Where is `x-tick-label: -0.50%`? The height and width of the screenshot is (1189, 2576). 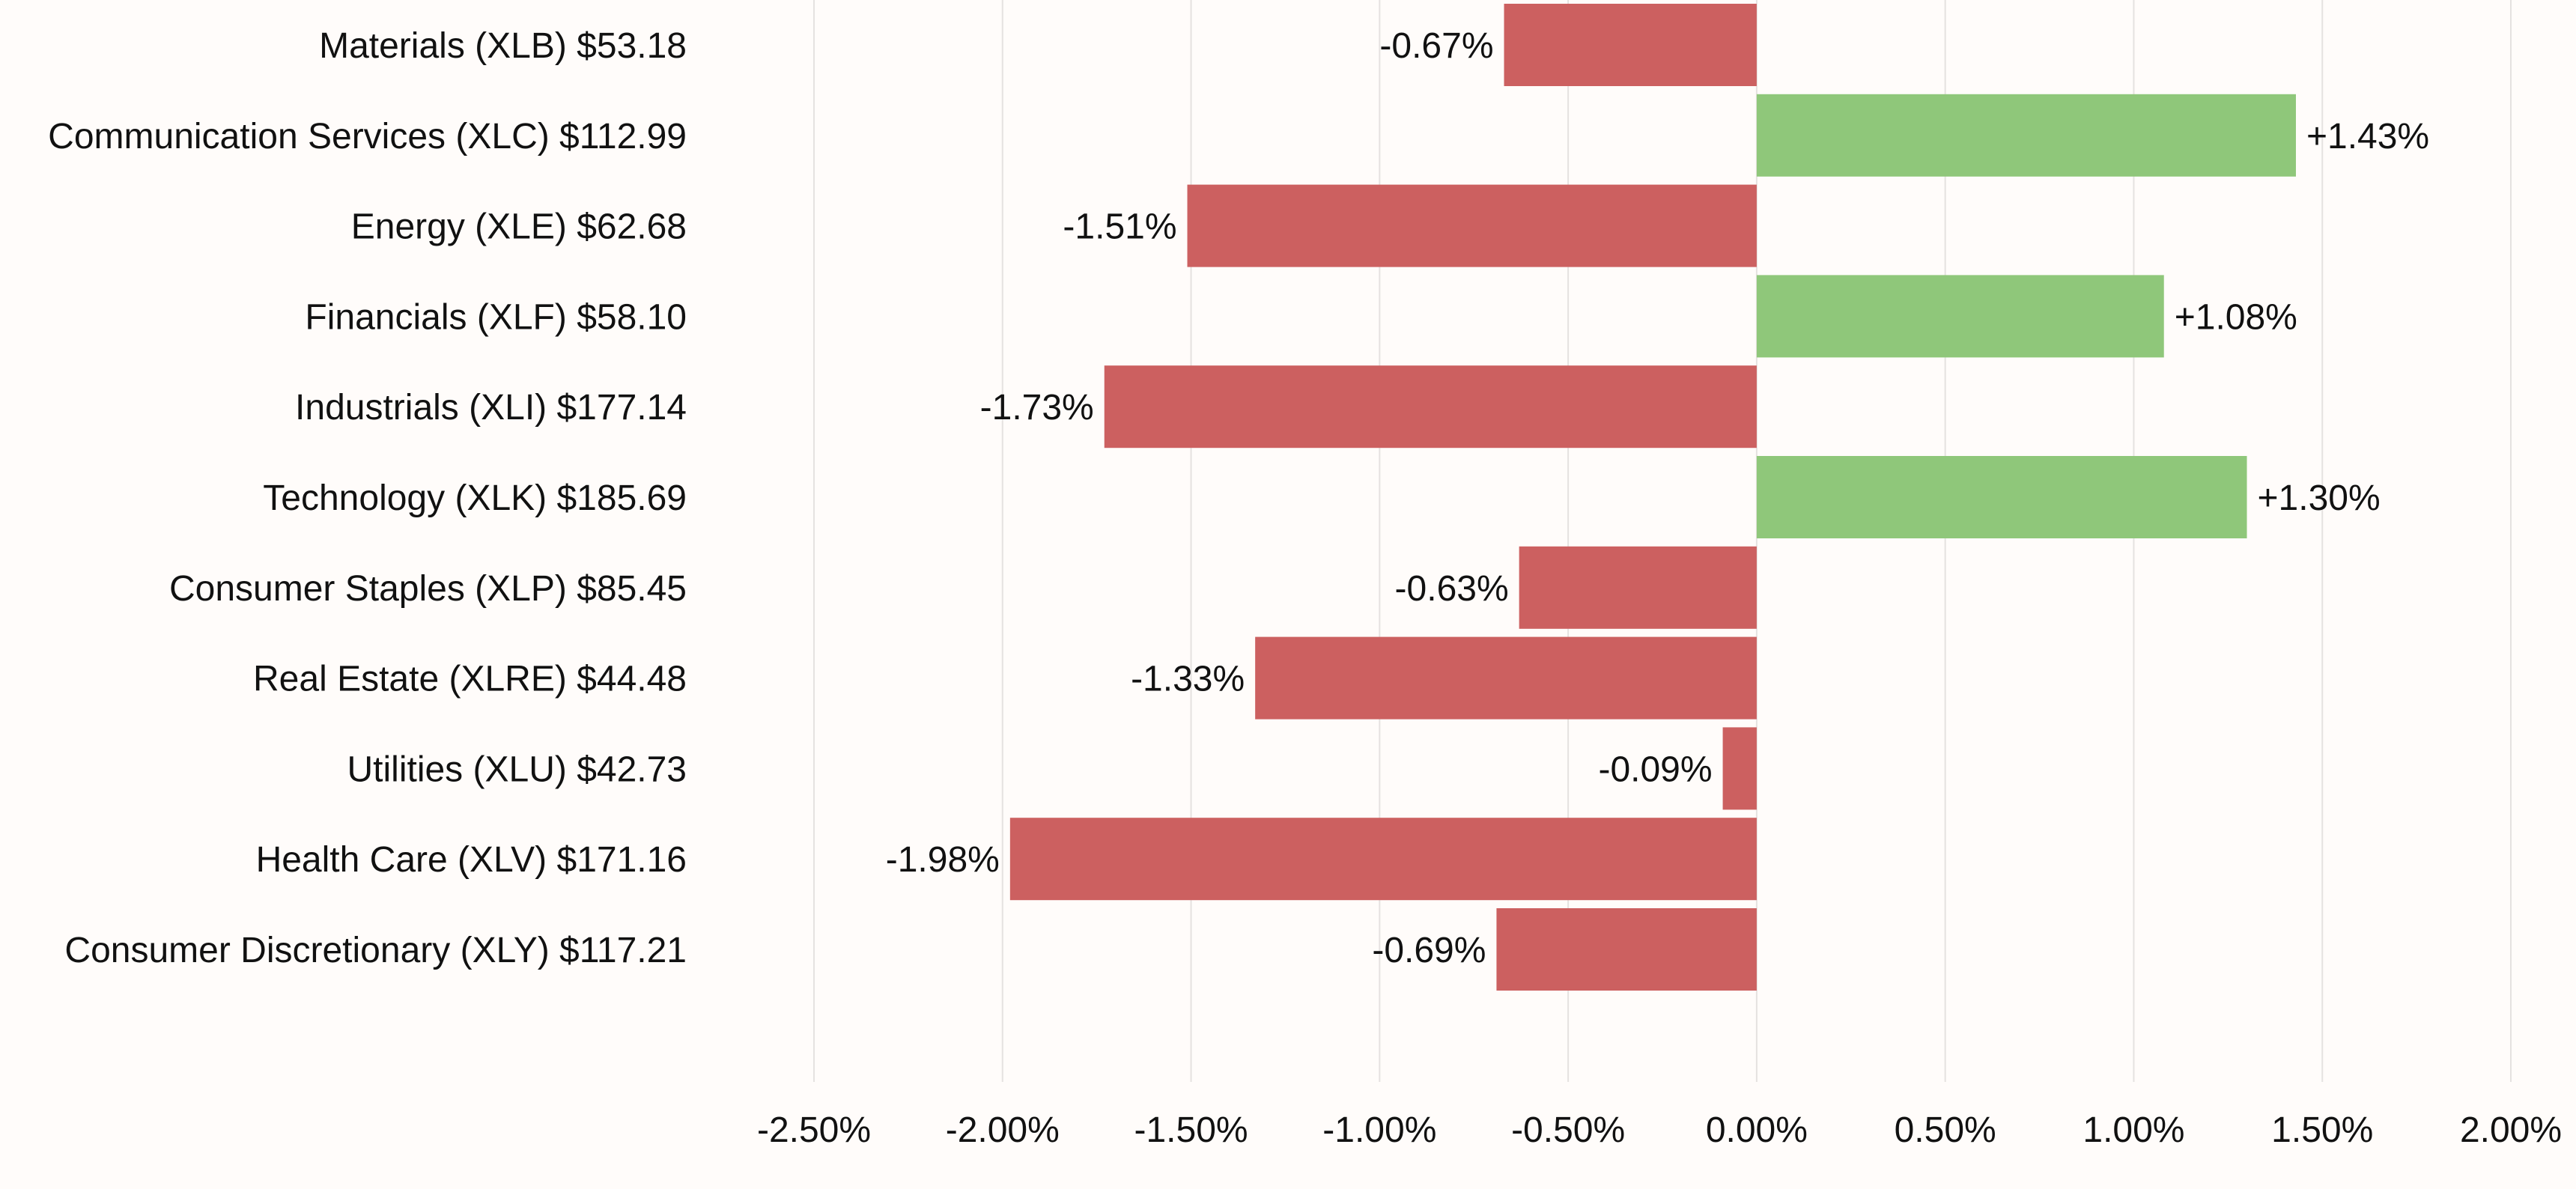 x-tick-label: -0.50% is located at coordinates (1568, 1130).